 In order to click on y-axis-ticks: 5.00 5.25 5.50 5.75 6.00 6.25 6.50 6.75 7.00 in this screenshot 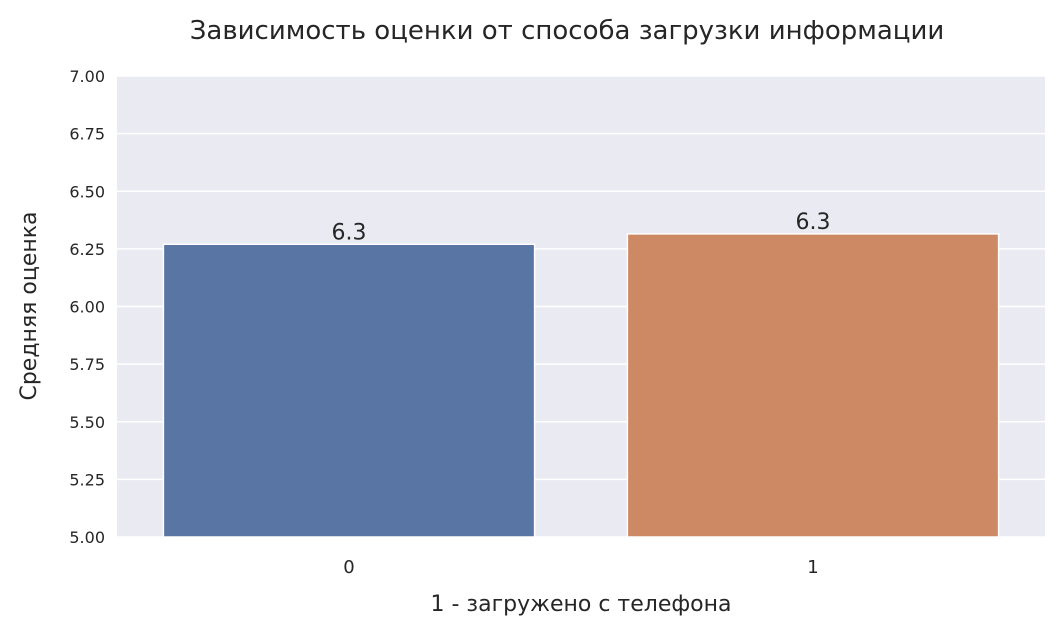, I will do `click(87, 307)`.